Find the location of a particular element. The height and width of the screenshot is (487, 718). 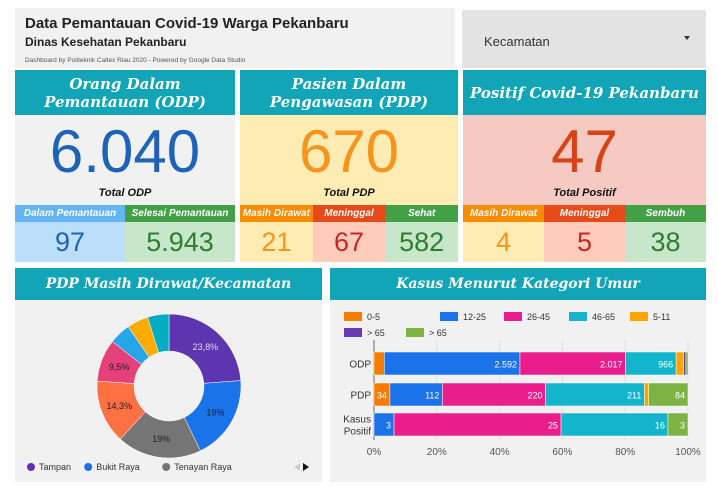

legend-item: Tenayan Raya is located at coordinates (203, 467).